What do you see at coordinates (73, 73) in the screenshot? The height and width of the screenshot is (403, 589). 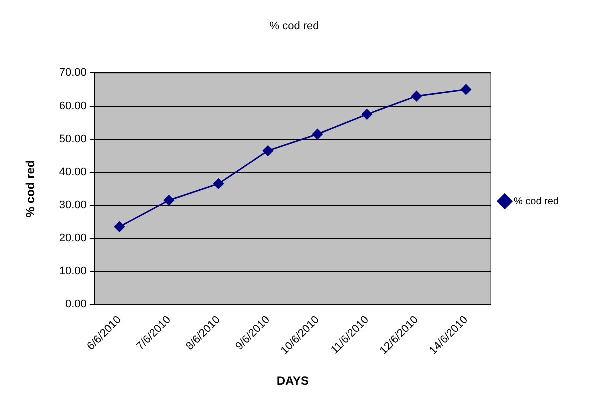 I see `y-tick-label: 70.00` at bounding box center [73, 73].